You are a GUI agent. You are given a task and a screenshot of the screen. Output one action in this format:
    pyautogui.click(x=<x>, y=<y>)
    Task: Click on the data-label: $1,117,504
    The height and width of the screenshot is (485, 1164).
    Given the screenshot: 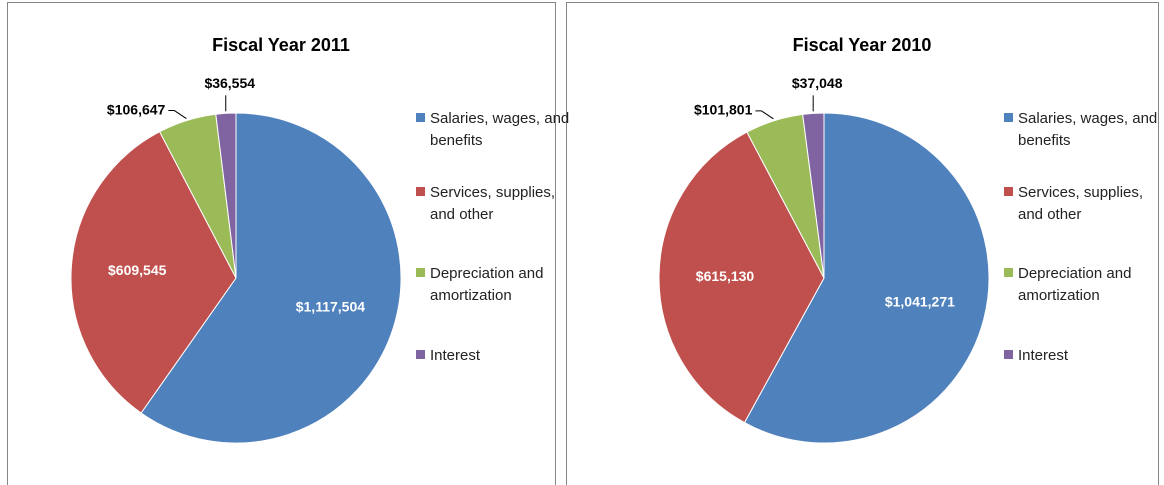 What is the action you would take?
    pyautogui.click(x=331, y=307)
    